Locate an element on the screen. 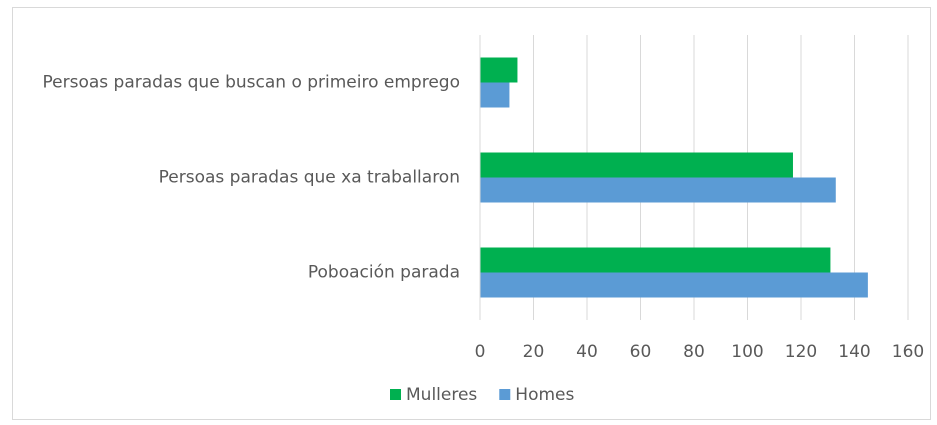 This screenshot has width=937, height=425. y-tick-label: Poboación parada is located at coordinates (384, 273).